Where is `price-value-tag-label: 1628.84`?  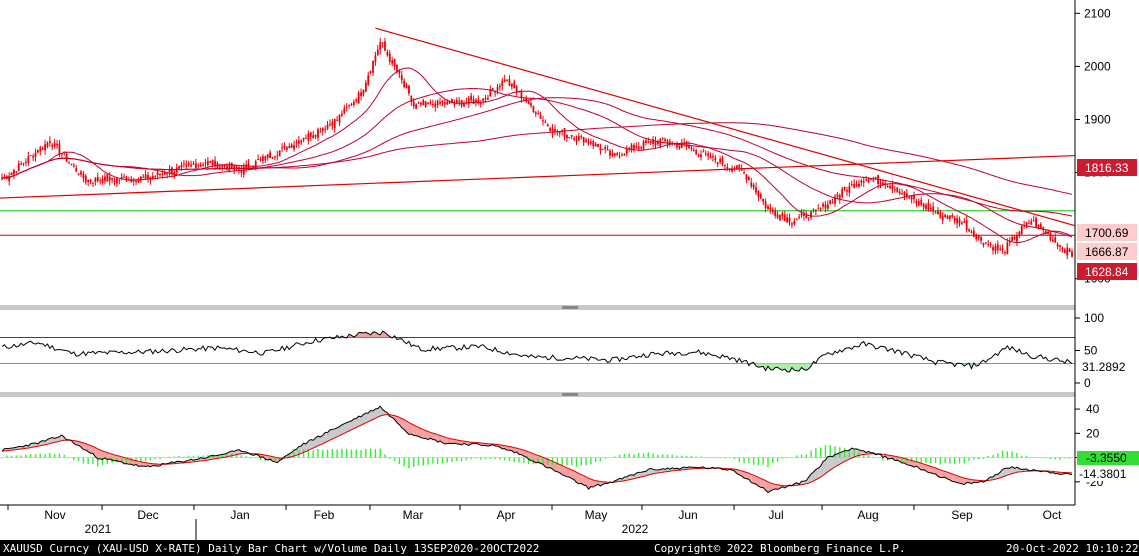 price-value-tag-label: 1628.84 is located at coordinates (1107, 272).